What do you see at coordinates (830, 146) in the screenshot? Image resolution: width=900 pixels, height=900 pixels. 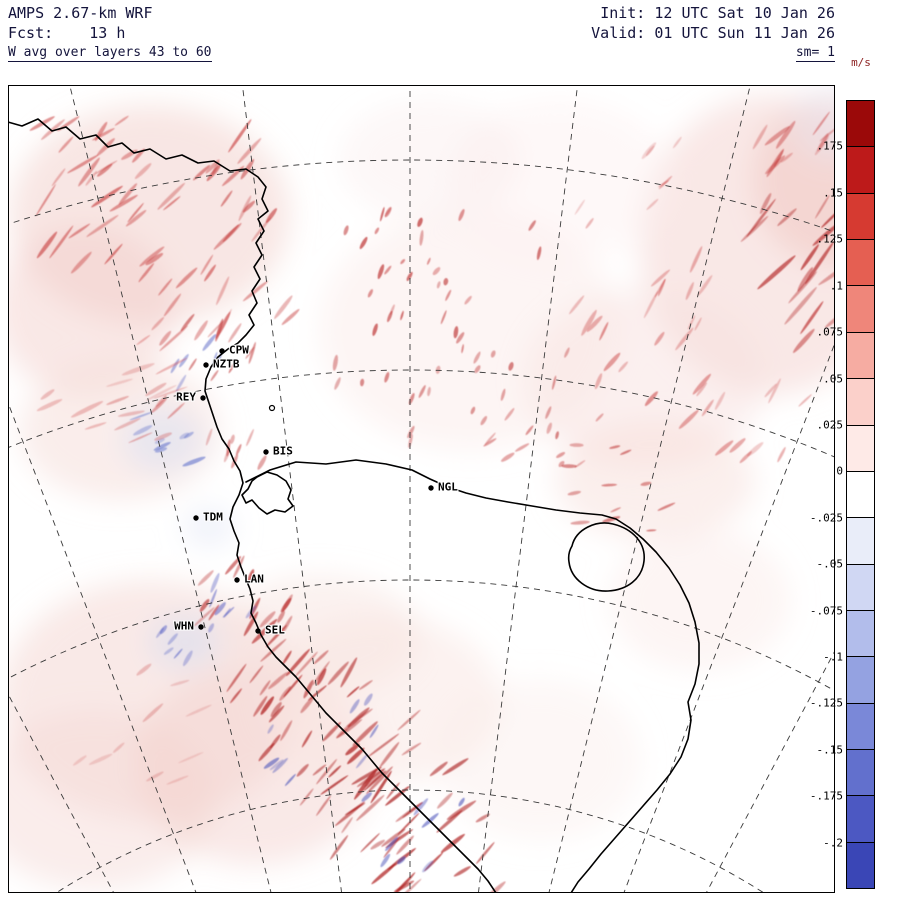 I see `colorbar-tick-label: .175` at bounding box center [830, 146].